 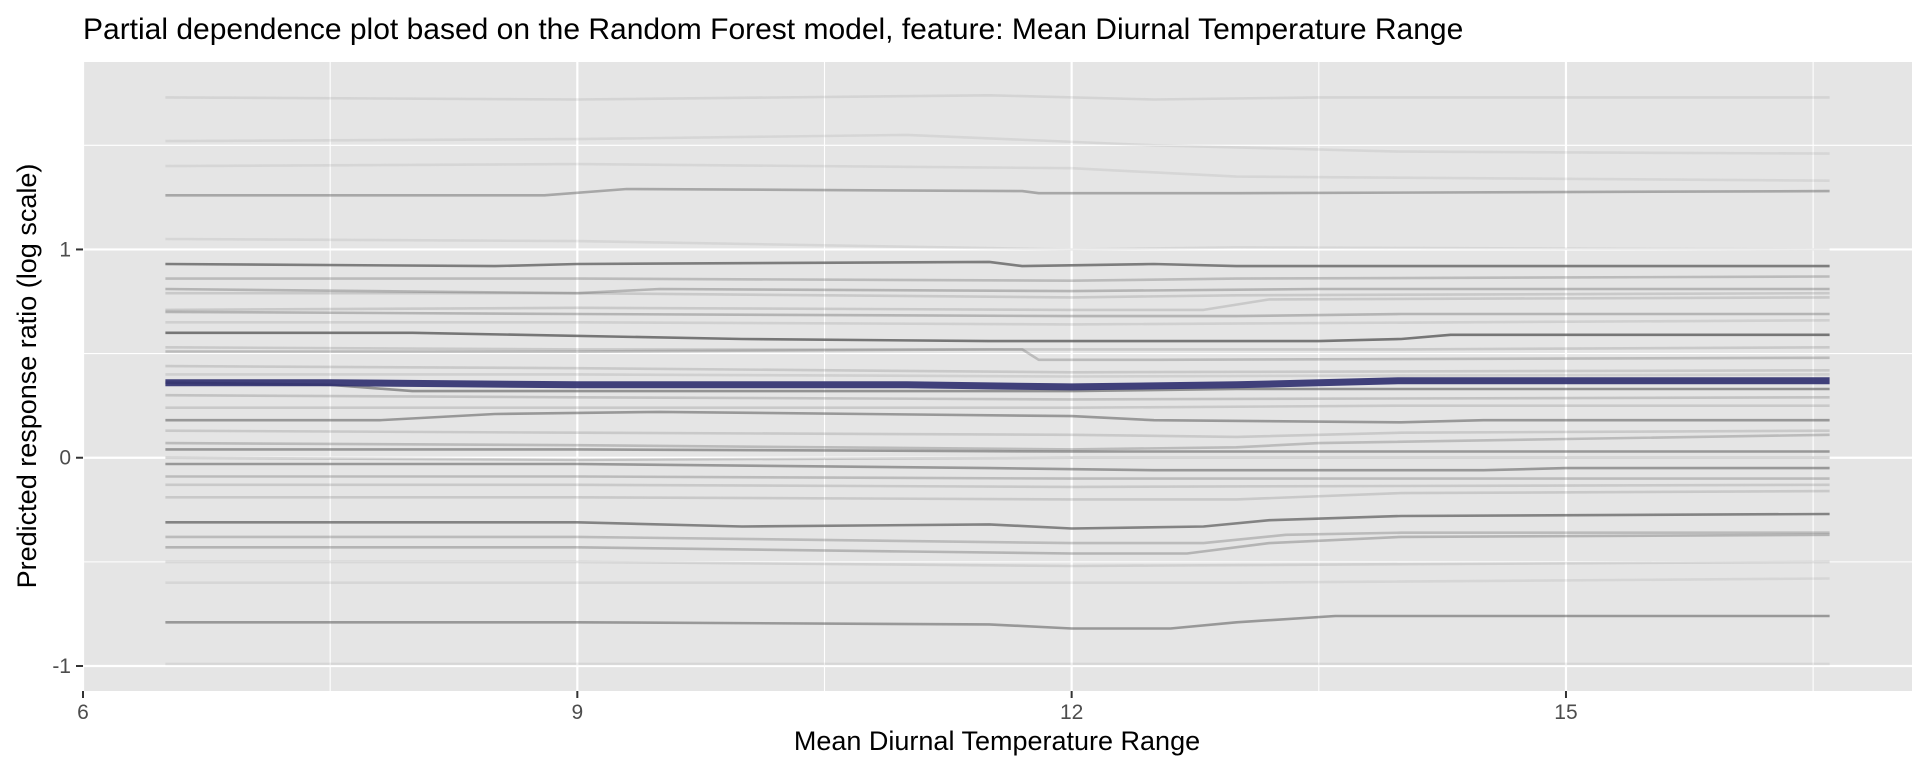 I want to click on x-axis: 6 9 12 15, so click(x=827, y=707).